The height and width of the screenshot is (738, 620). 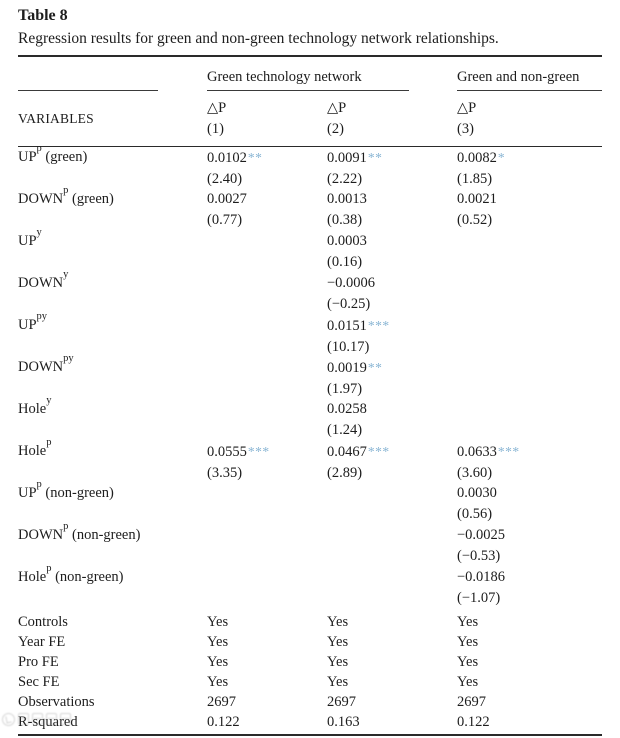 What do you see at coordinates (267, 119) in the screenshot?
I see `column-header-1: △P (1)` at bounding box center [267, 119].